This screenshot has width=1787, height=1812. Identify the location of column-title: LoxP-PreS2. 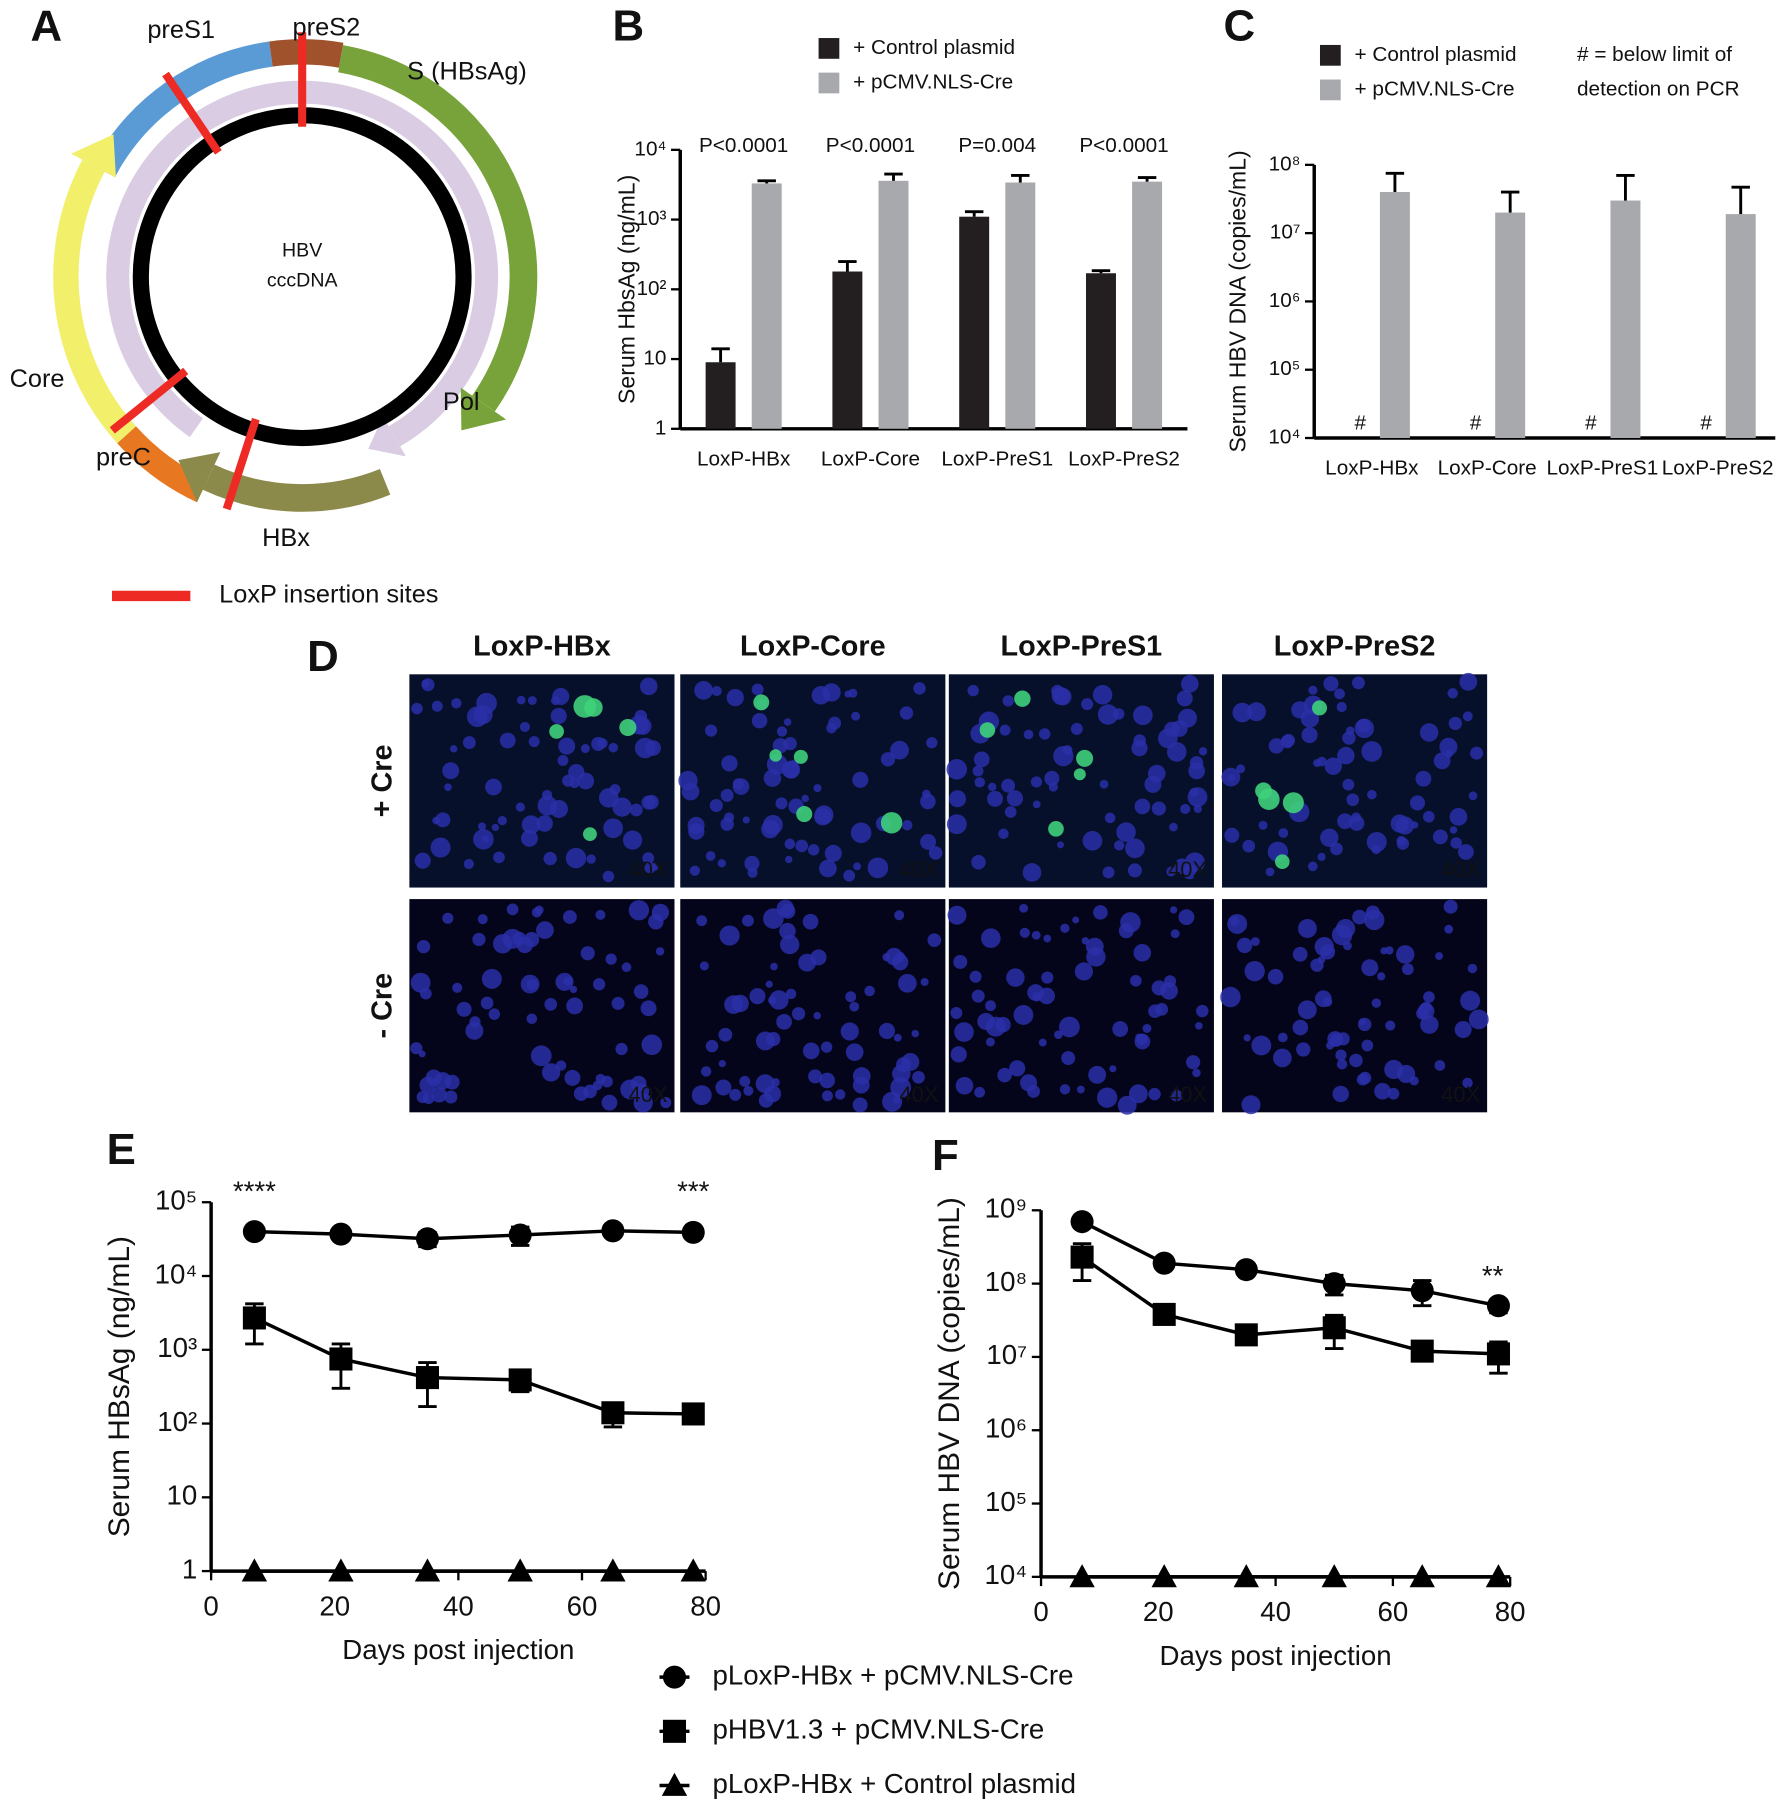
(1355, 646).